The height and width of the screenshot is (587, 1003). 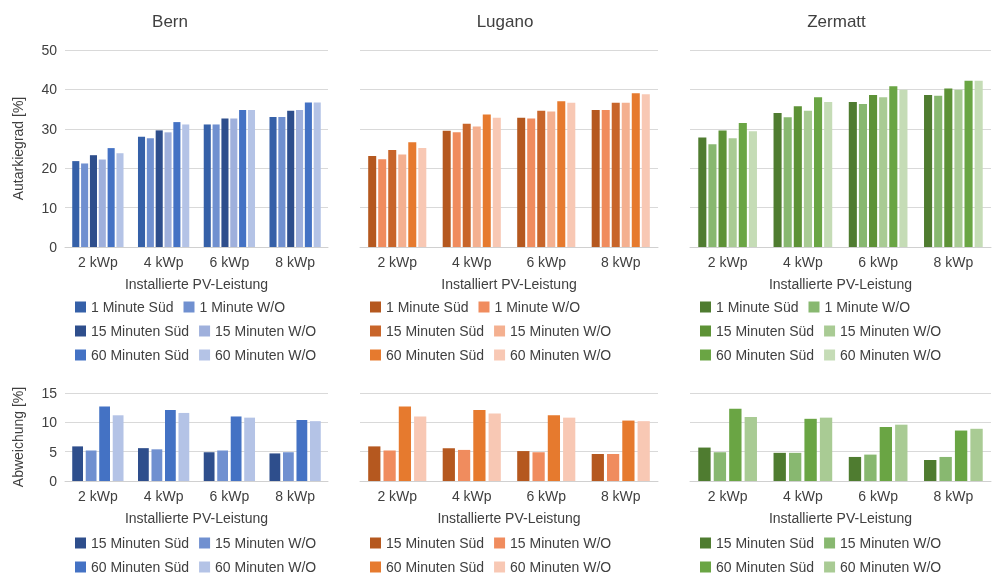 I want to click on legend-label: 1 Minute W/O, so click(x=537, y=307).